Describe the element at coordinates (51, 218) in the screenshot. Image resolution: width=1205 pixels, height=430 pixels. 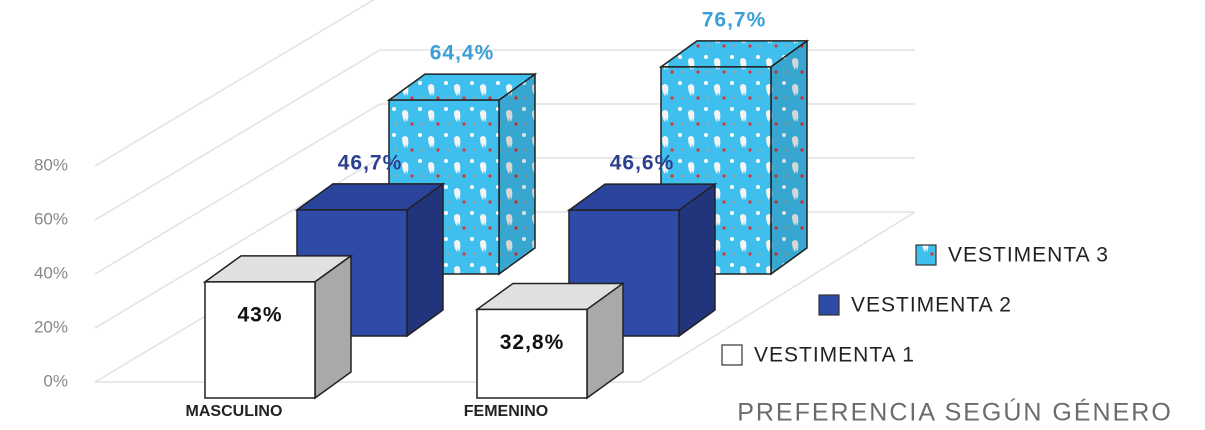
I see `y-tick-label: 60%` at that location.